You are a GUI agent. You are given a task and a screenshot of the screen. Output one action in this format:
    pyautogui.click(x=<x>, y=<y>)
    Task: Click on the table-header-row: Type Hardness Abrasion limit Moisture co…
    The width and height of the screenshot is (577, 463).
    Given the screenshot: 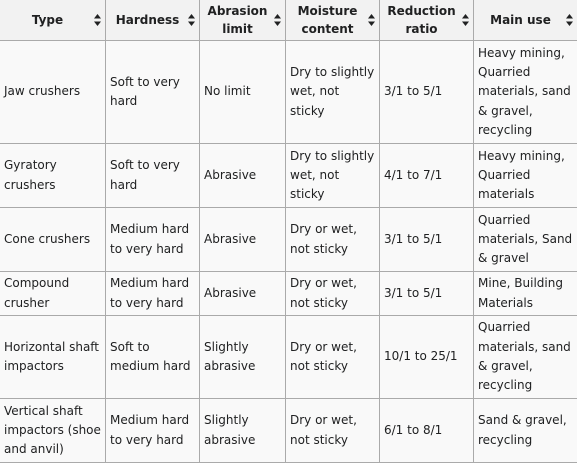 What is the action you would take?
    pyautogui.click(x=288, y=20)
    